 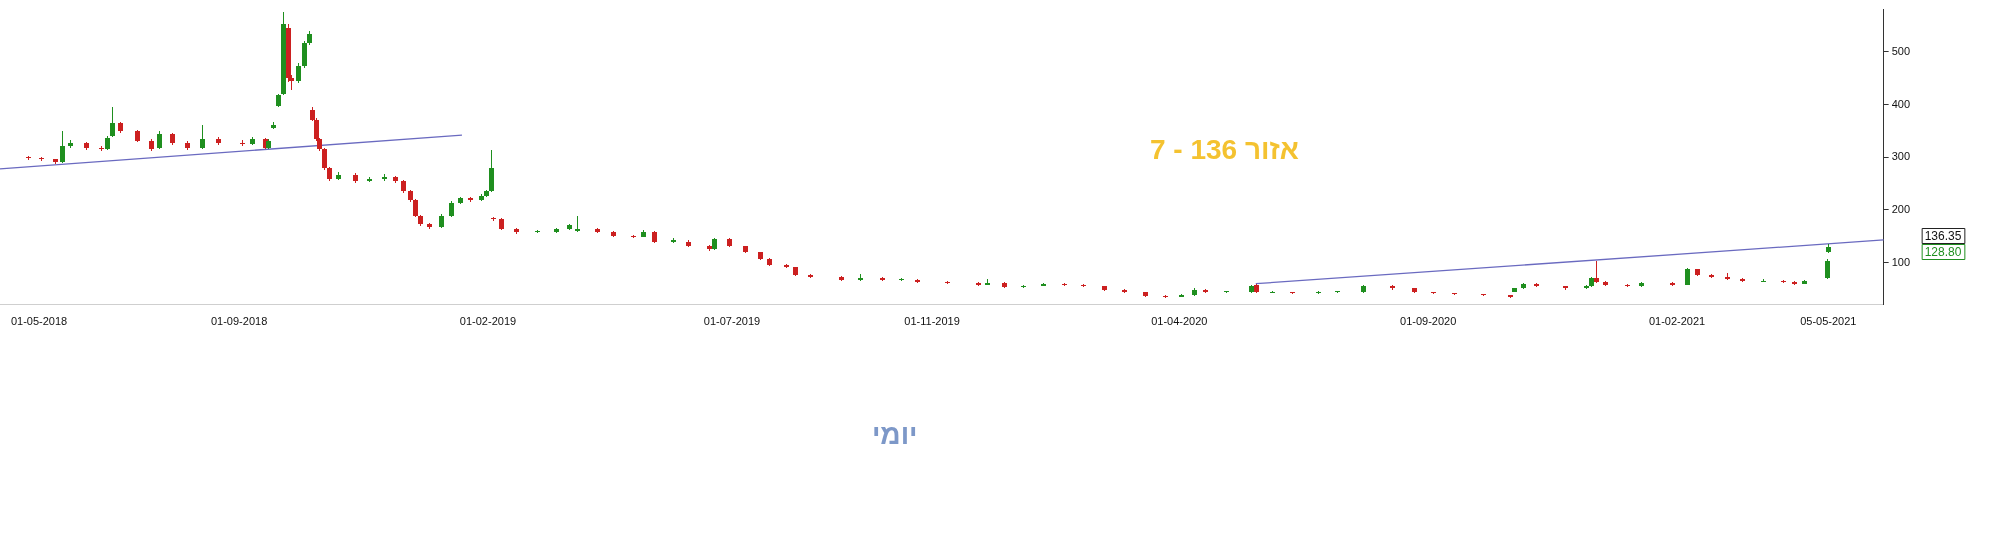 I want to click on x-tick-label: 01-02-2021, so click(x=1677, y=321).